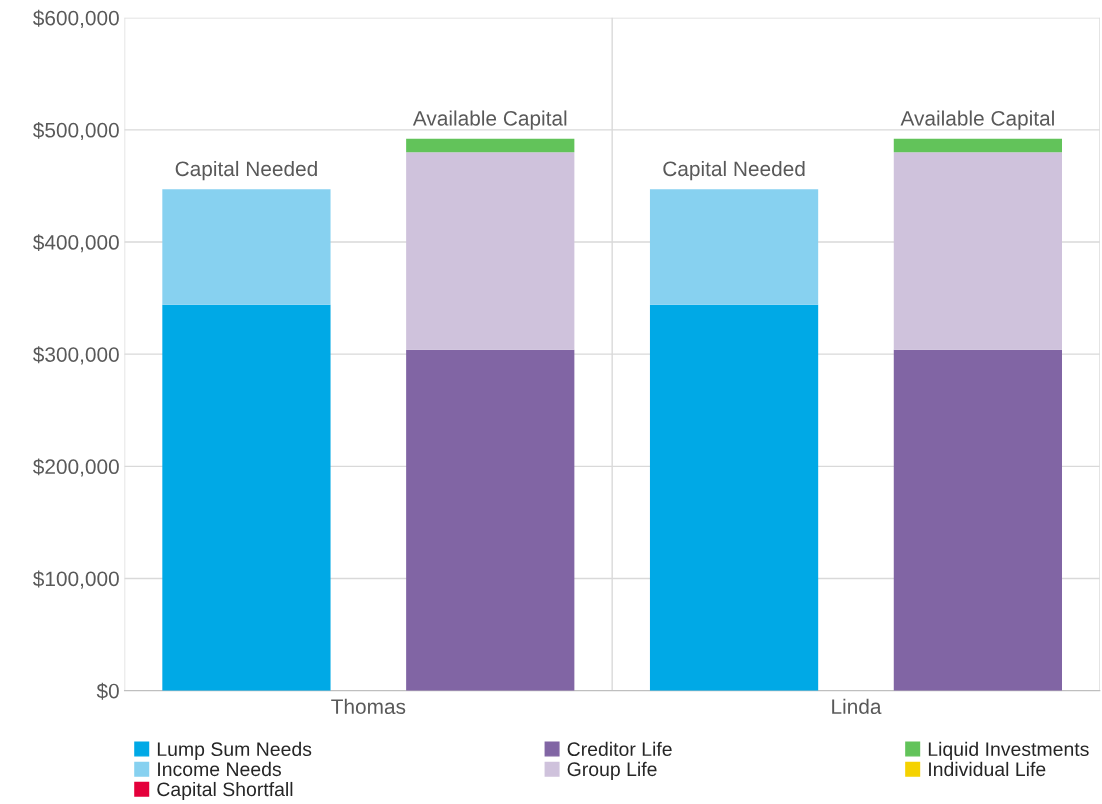 This screenshot has height=804, width=1102. What do you see at coordinates (1008, 750) in the screenshot?
I see `legend-label: Liquid Investments` at bounding box center [1008, 750].